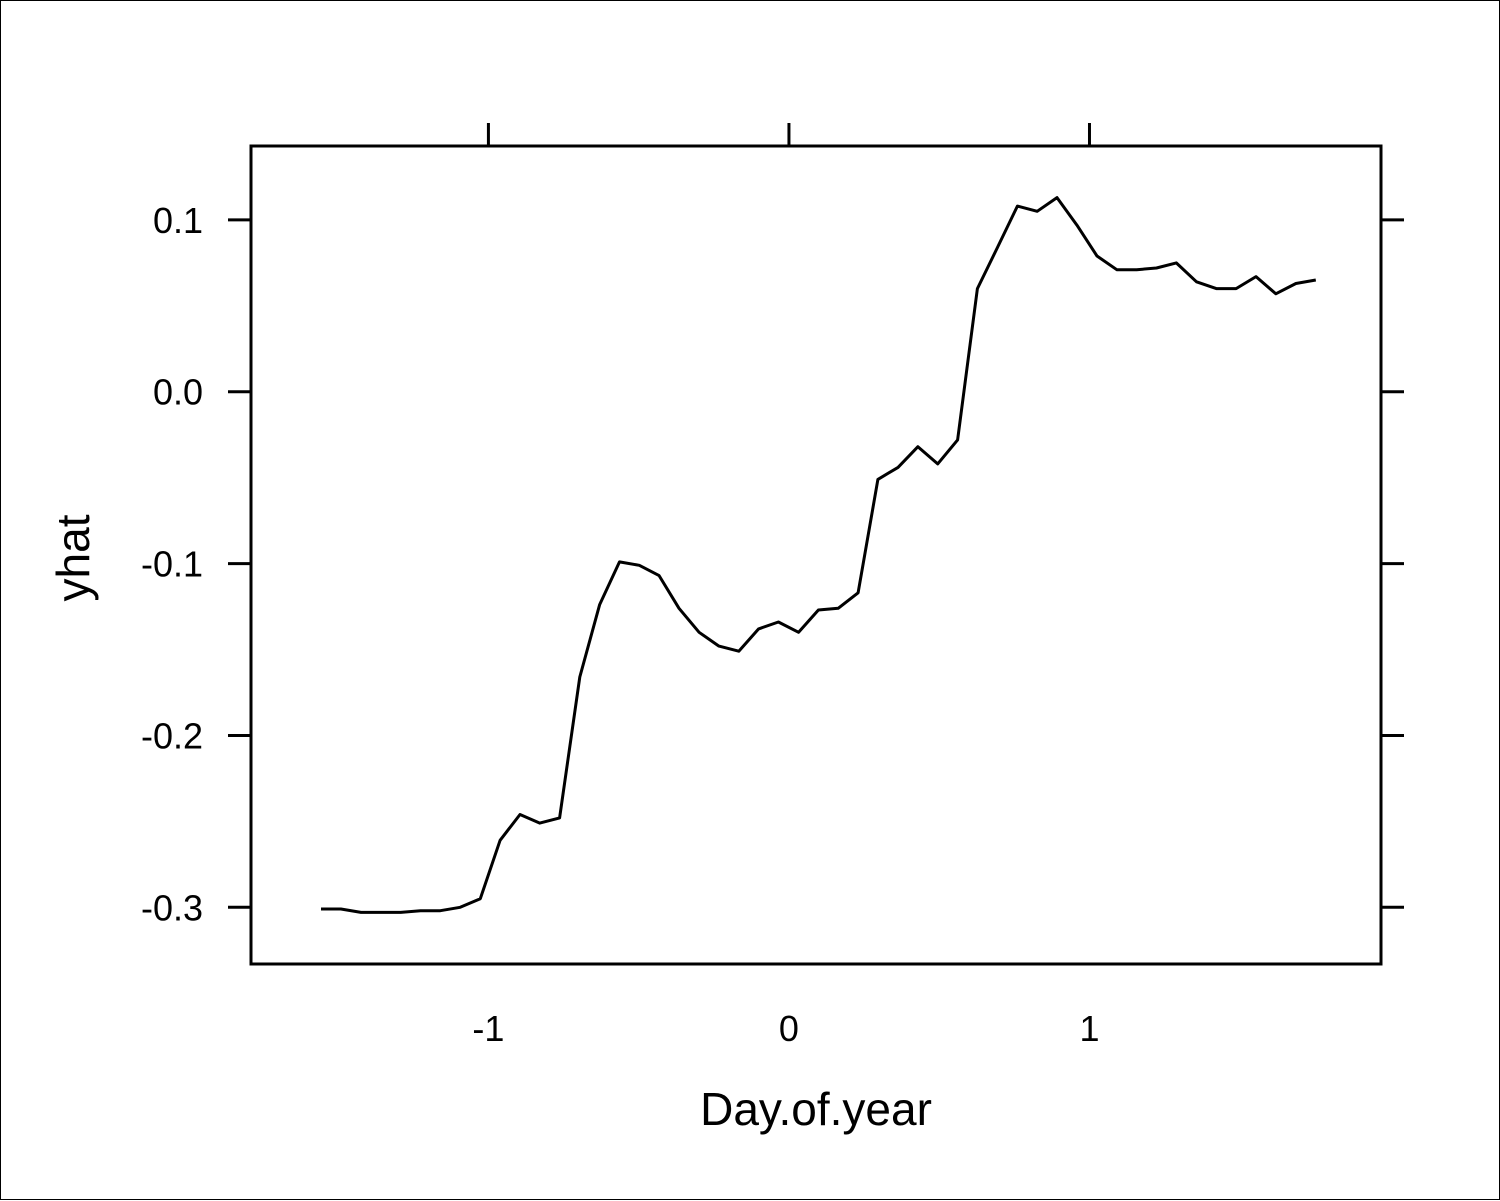 Image resolution: width=1500 pixels, height=1201 pixels. Describe the element at coordinates (816, 1109) in the screenshot. I see `x-axis-title: Day.of.year` at that location.